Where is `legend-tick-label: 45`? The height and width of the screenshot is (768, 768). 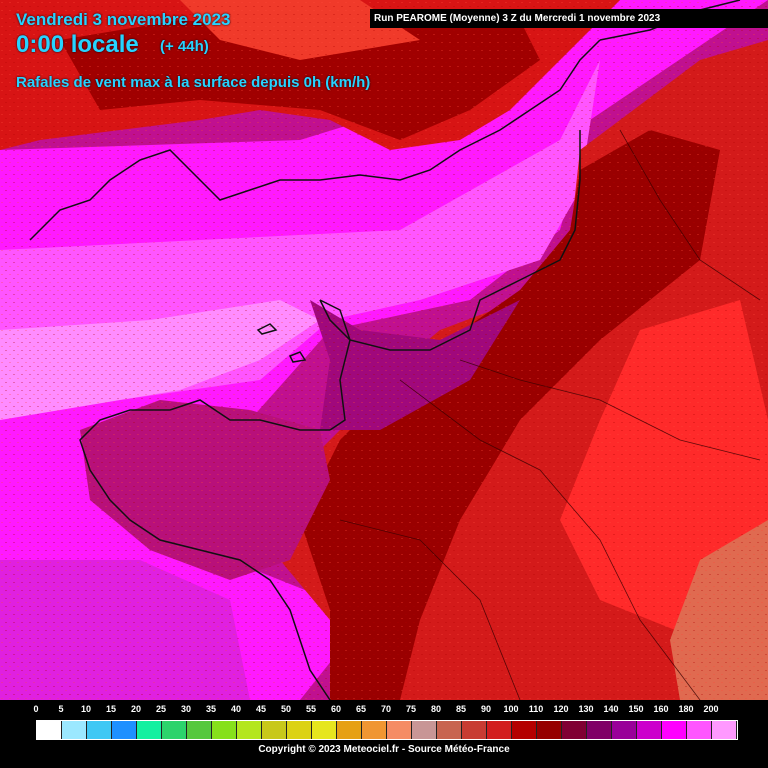 legend-tick-label: 45 is located at coordinates (261, 709).